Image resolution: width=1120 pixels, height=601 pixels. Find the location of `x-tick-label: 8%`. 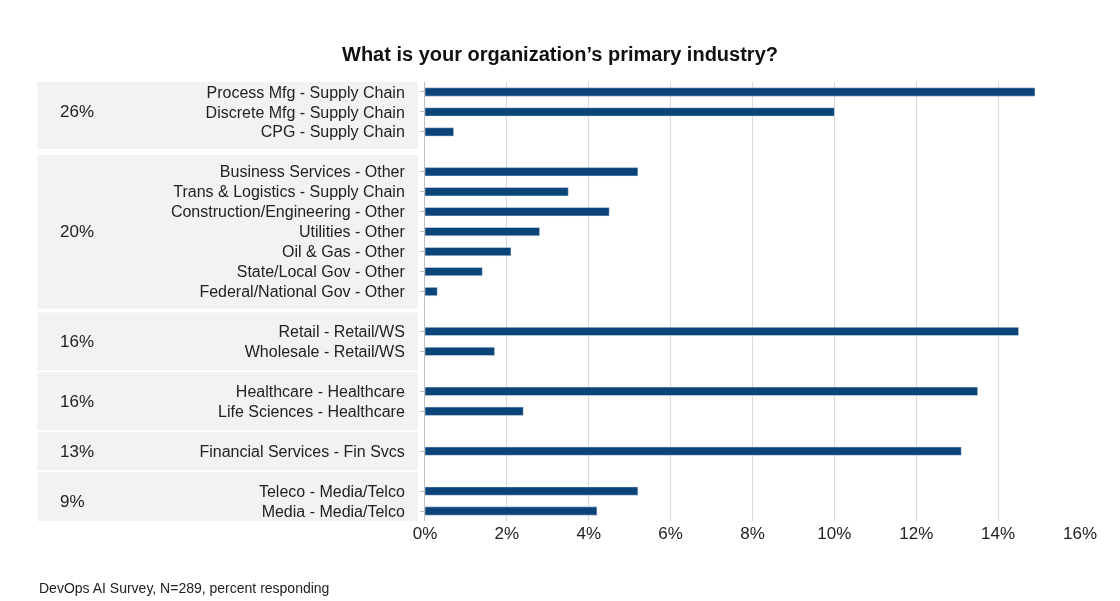

x-tick-label: 8% is located at coordinates (752, 533).